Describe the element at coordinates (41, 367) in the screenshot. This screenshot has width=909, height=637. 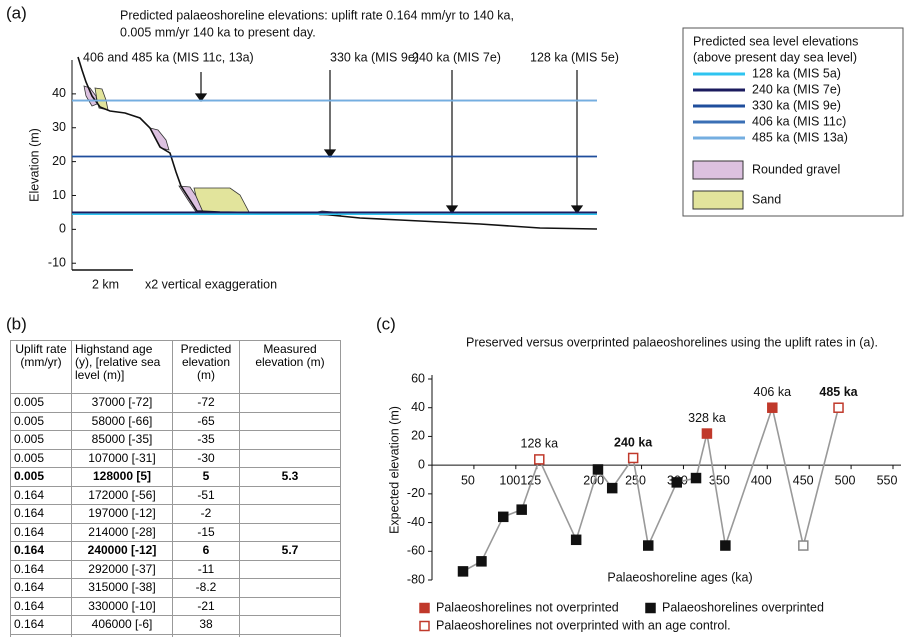
I see `header-cell: Uplift rate (mm/yr)` at that location.